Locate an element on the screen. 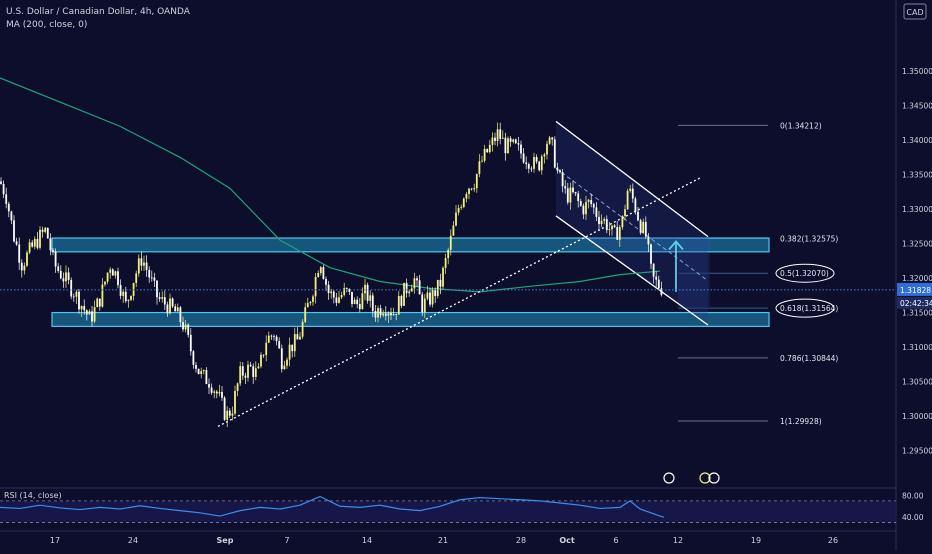  currency-badge-box is located at coordinates (915, 11).